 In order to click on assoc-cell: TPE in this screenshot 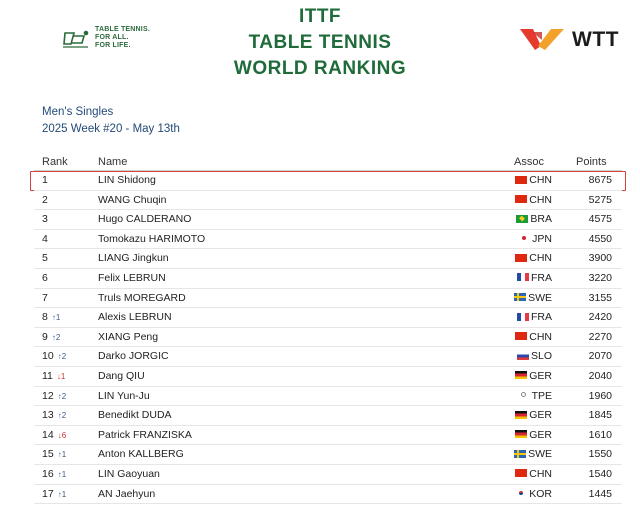, I will do `click(522, 396)`.